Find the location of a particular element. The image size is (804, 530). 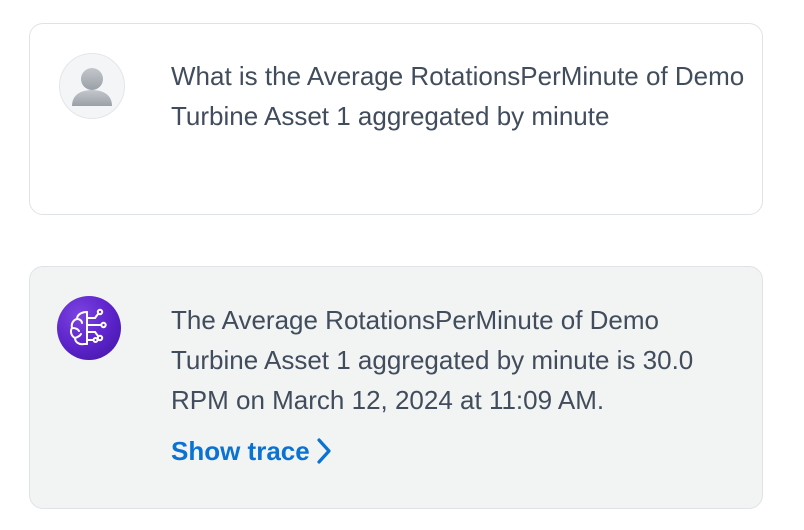

assistant-avatar is located at coordinates (89, 328).